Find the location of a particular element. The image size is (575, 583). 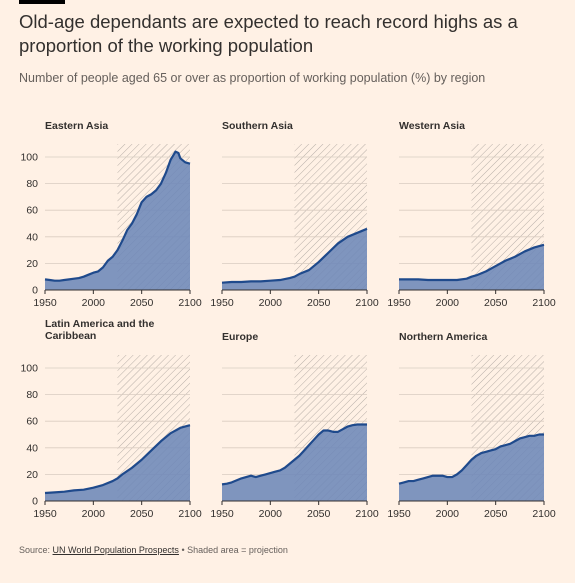

y-tick-label-latin-america-and-the-caribbean-80: 80 is located at coordinates (32, 395).